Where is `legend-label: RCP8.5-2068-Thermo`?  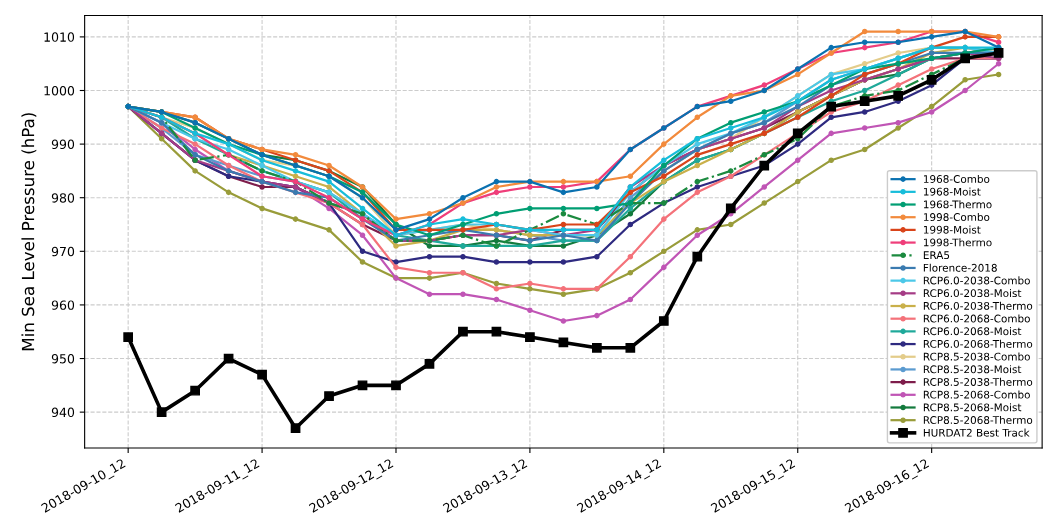 legend-label: RCP8.5-2068-Thermo is located at coordinates (978, 419).